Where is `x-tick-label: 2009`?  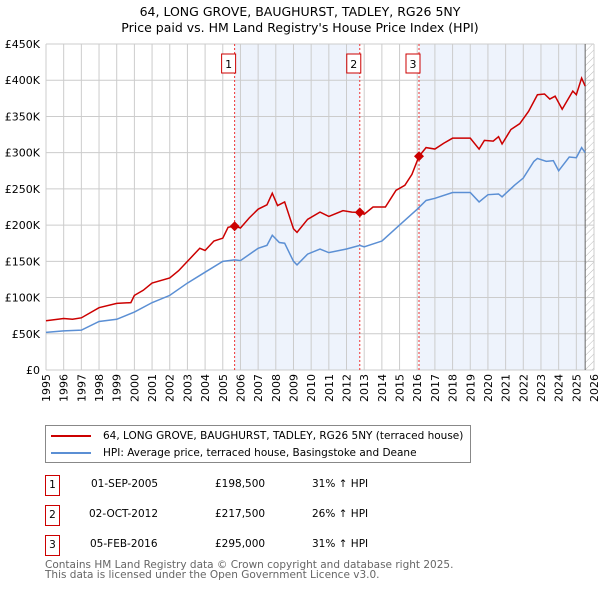 x-tick-label: 2009 is located at coordinates (293, 388).